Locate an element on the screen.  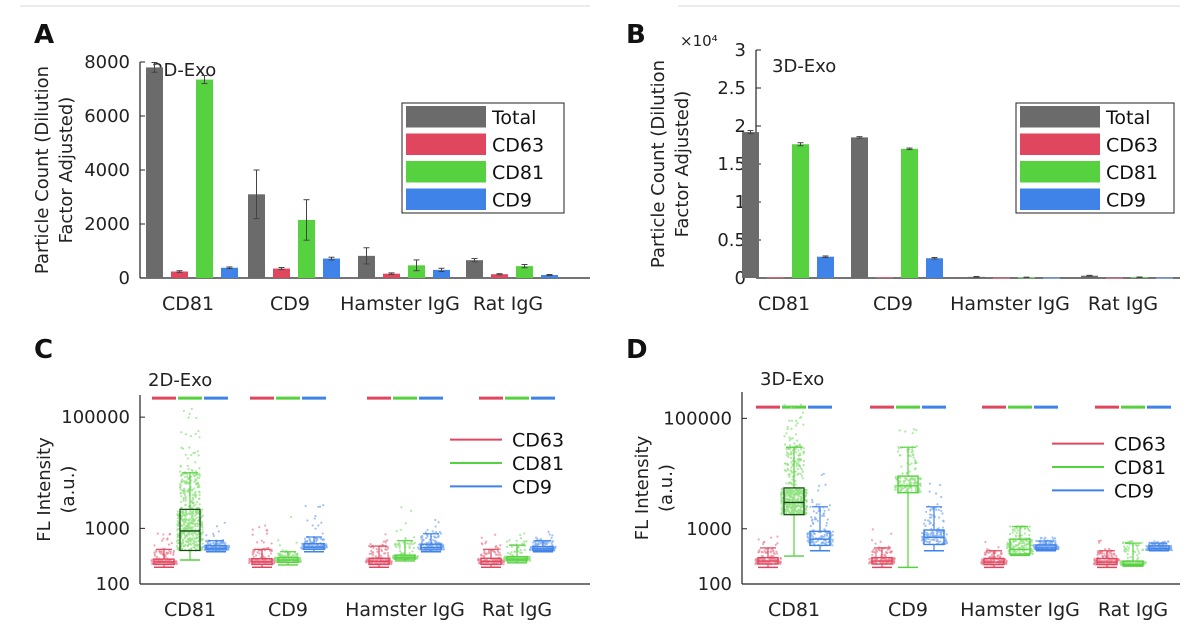
y-tick-label: 3 is located at coordinates (740, 50).